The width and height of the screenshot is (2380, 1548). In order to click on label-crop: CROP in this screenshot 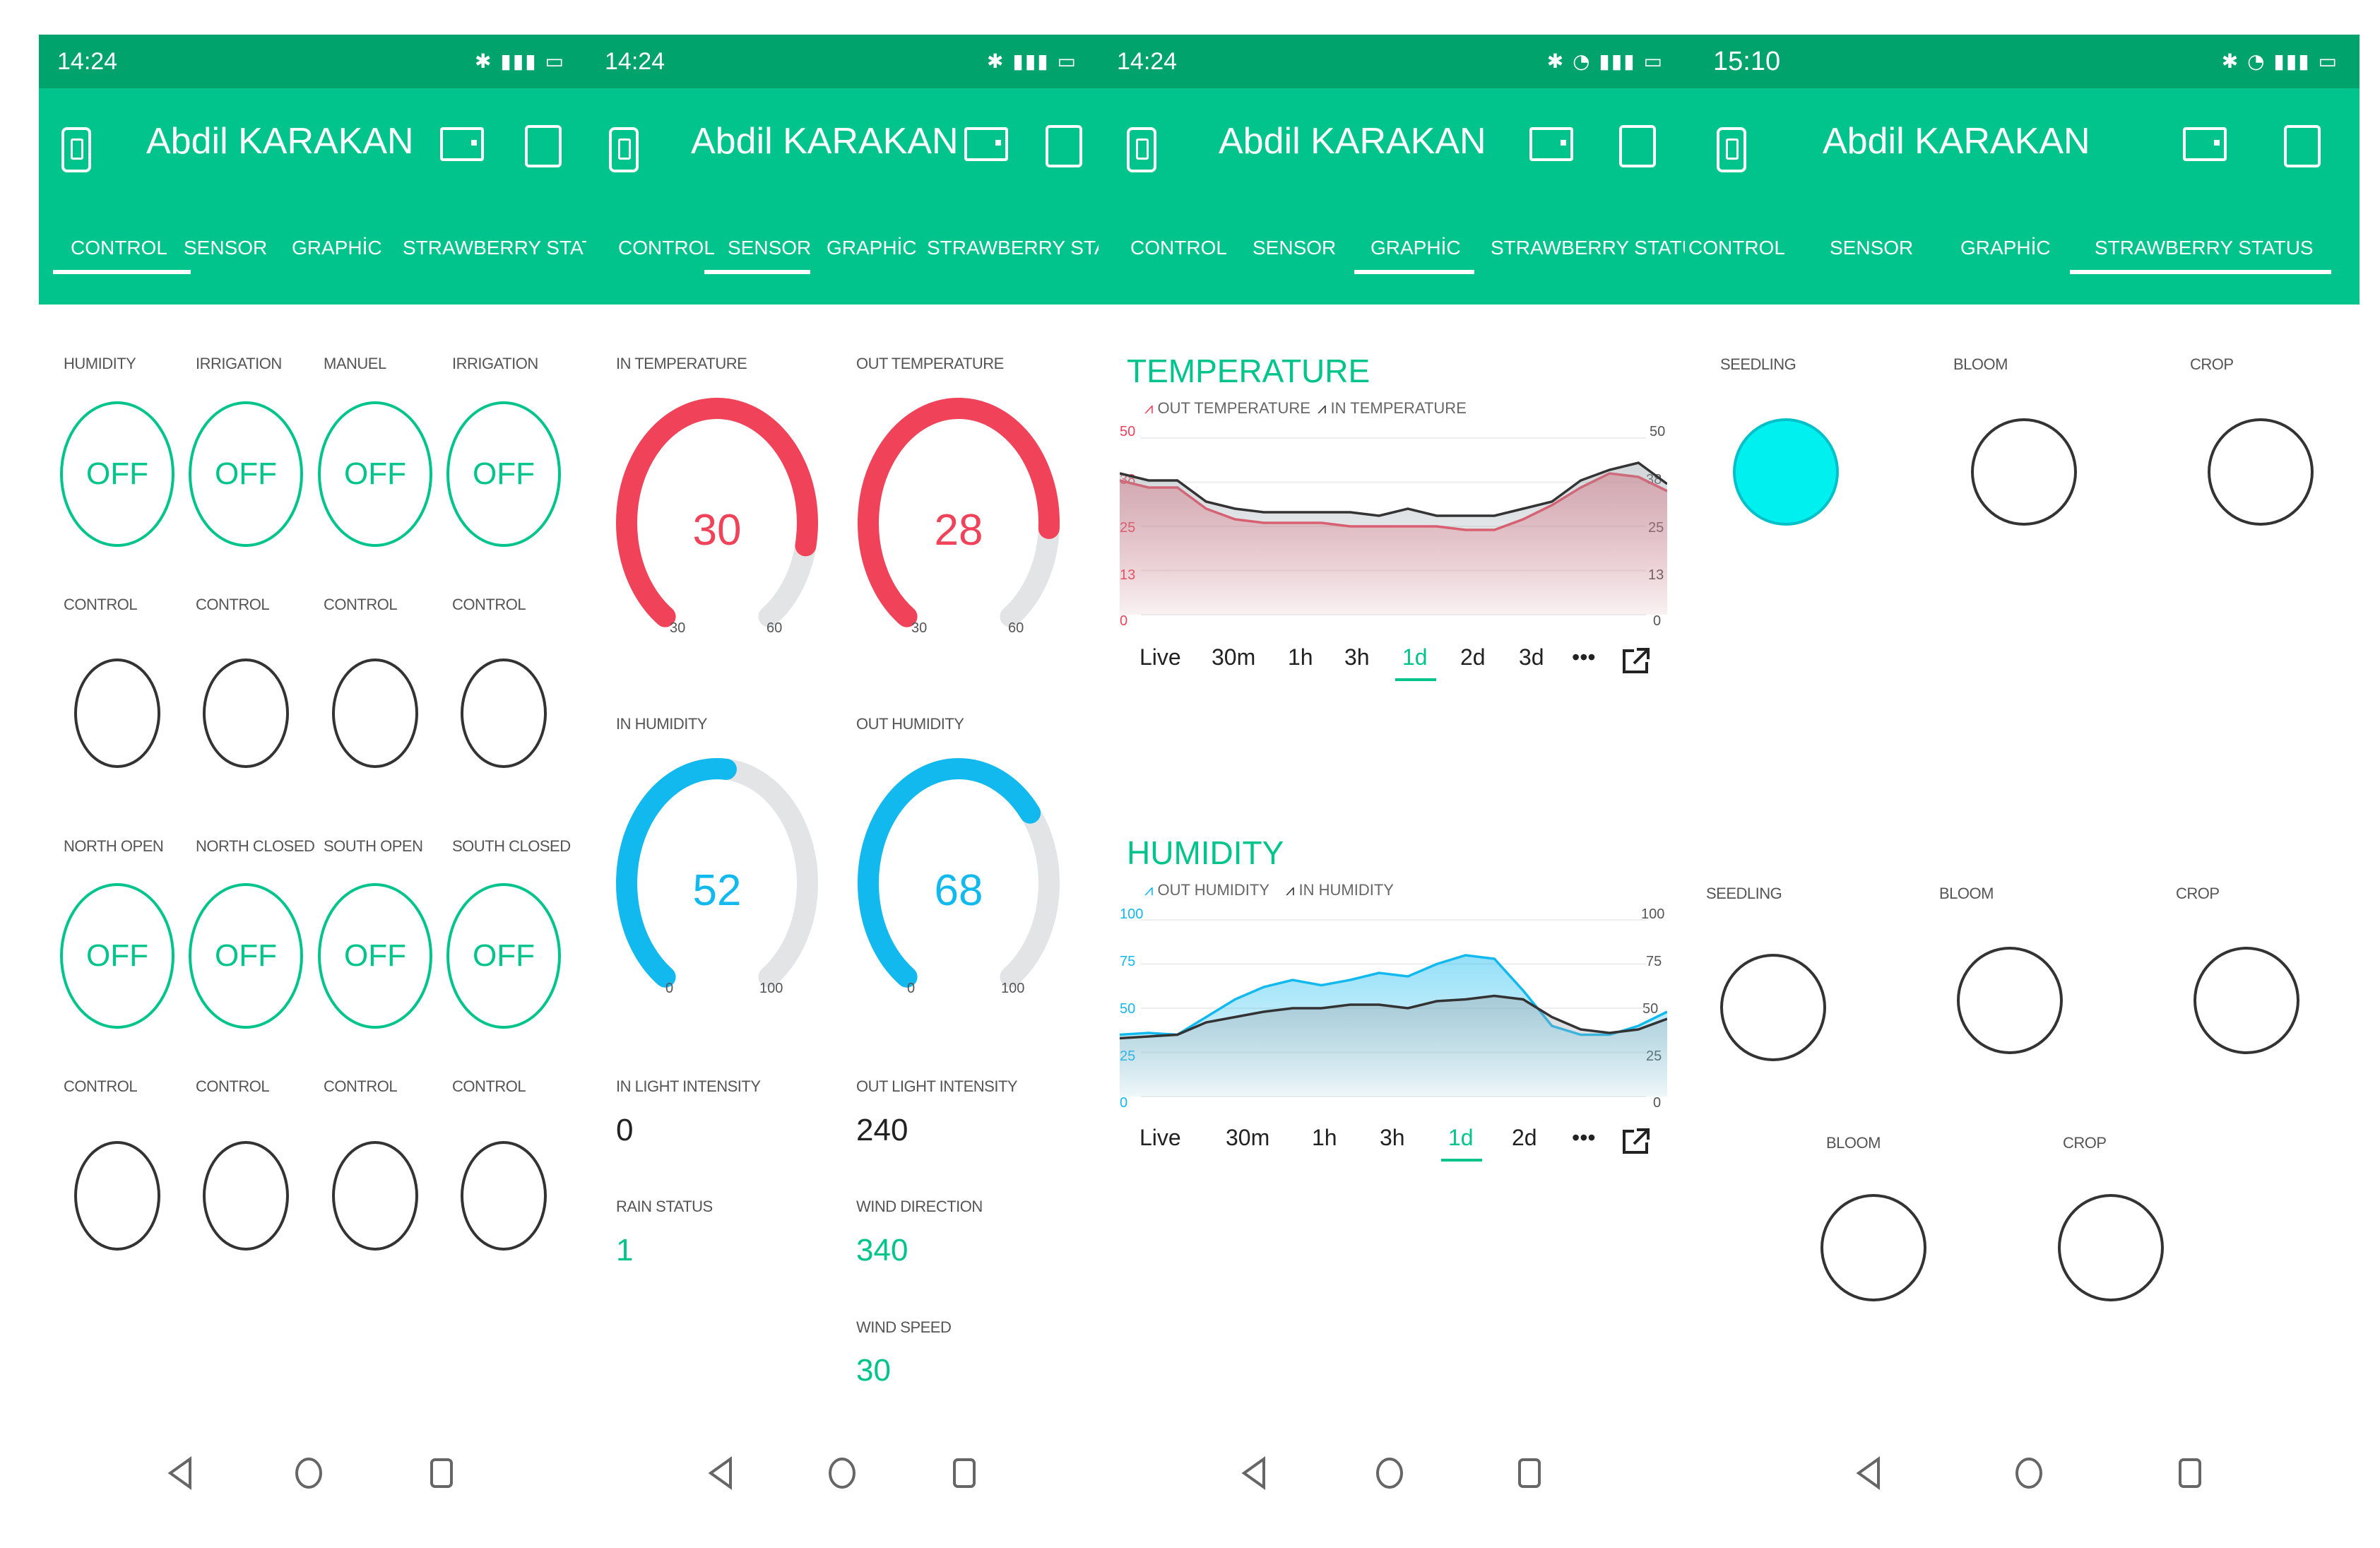, I will do `click(2212, 364)`.